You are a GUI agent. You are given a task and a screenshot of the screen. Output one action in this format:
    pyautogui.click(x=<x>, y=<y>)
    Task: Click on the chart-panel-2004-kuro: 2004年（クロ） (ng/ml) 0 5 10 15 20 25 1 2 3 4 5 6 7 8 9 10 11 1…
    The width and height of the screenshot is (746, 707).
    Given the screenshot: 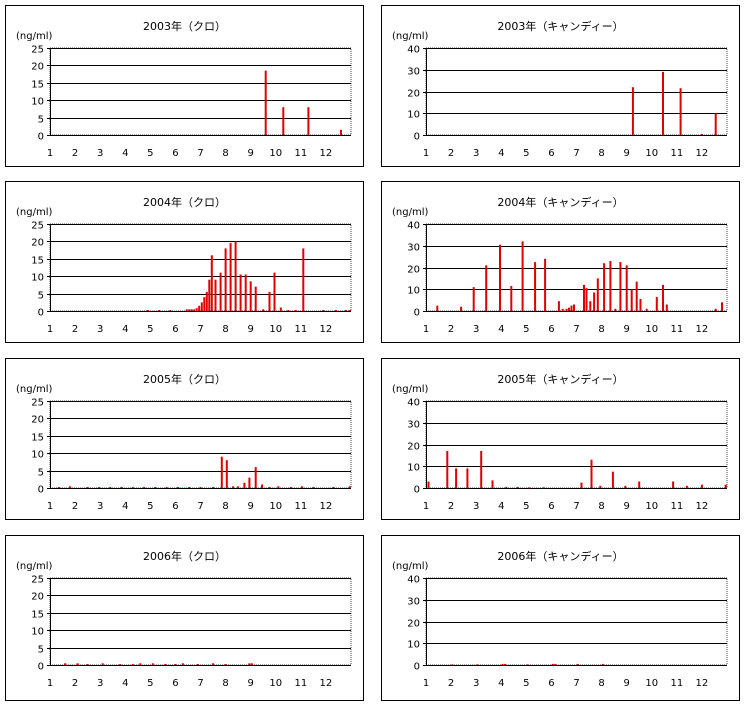 What is the action you would take?
    pyautogui.click(x=184, y=262)
    